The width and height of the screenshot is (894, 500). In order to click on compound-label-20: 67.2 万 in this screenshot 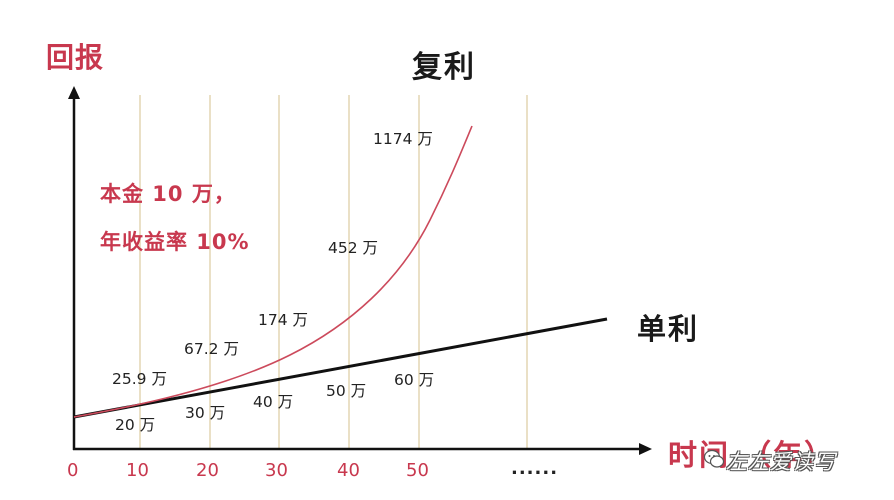, I will do `click(211, 349)`.